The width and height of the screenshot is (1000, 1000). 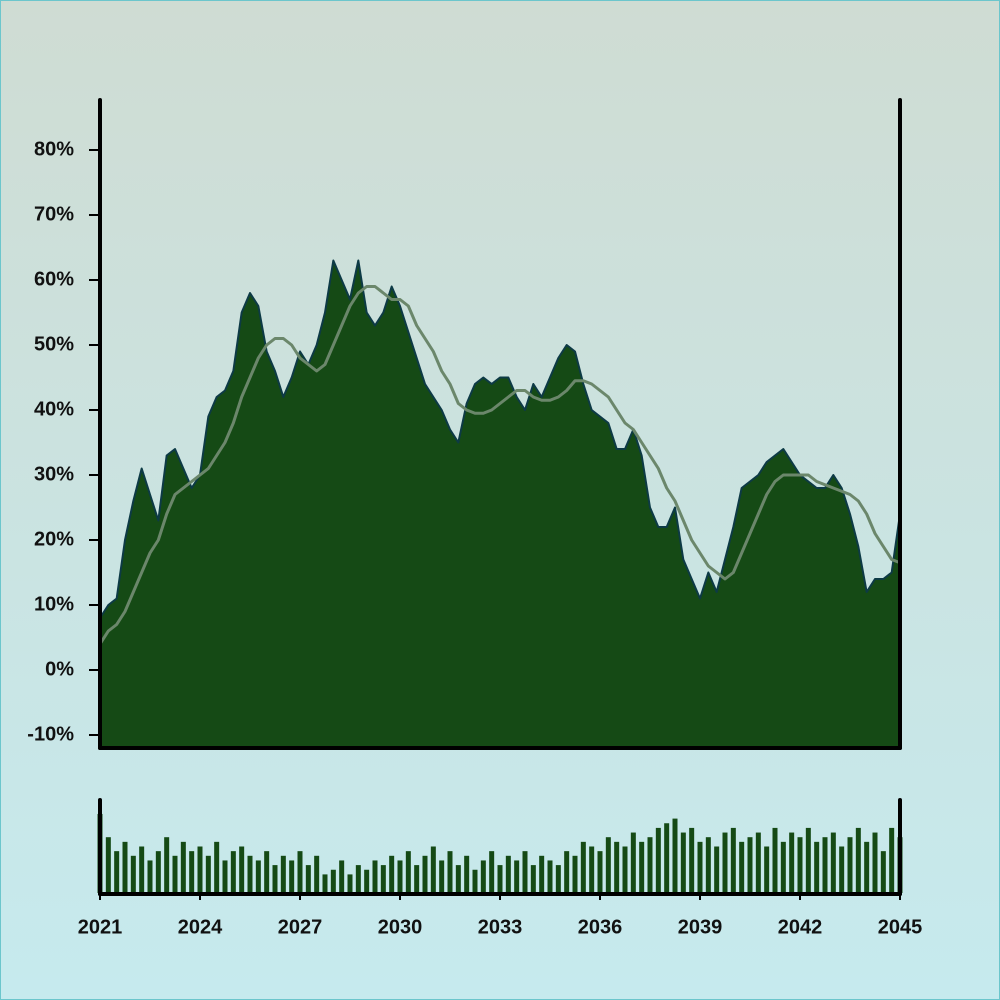 What do you see at coordinates (54, 279) in the screenshot?
I see `y-tick-label: 60%` at bounding box center [54, 279].